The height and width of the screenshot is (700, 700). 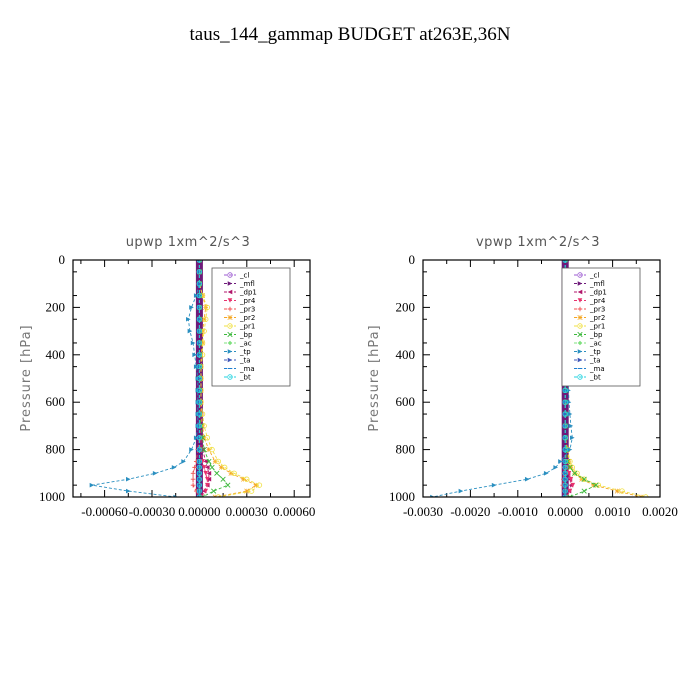 I want to click on x-tick-label: 0.0020, so click(x=660, y=511).